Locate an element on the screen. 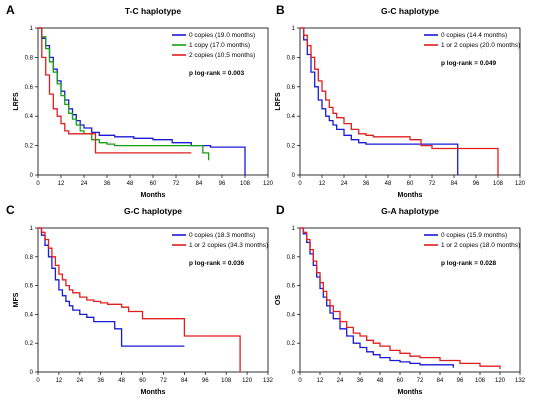 Image resolution: width=550 pixels, height=405 pixels. legend-entry: 1 or 2 copies (34.3 months) is located at coordinates (228, 245).